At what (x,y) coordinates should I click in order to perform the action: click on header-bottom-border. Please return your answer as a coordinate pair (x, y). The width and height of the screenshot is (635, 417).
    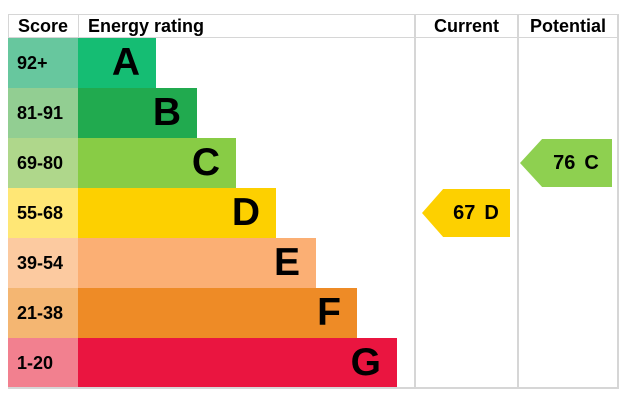
    Looking at the image, I should click on (313, 37).